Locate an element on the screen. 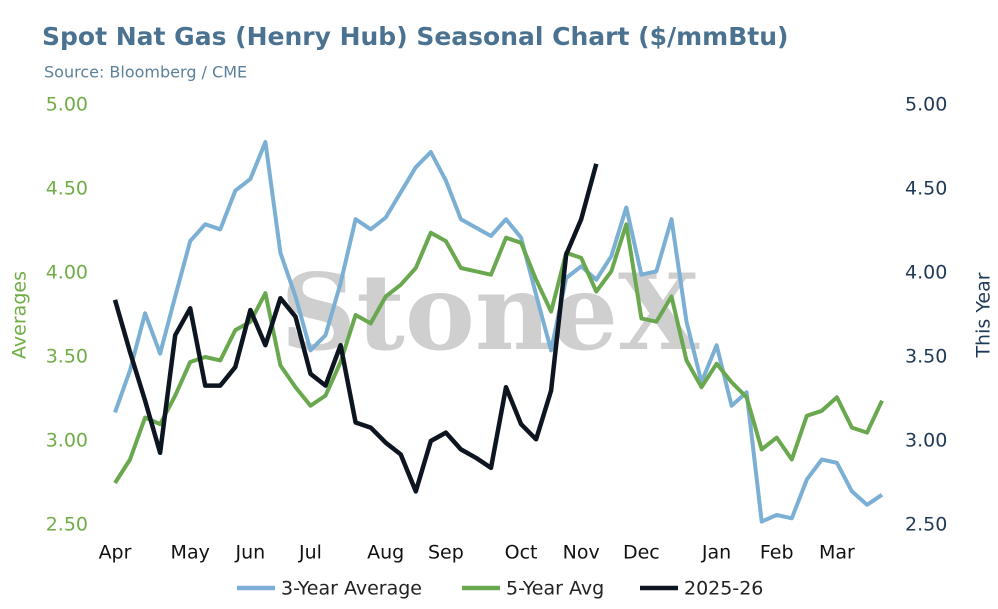 This screenshot has height=609, width=998. legend-label: 5-Year Avg is located at coordinates (555, 589).